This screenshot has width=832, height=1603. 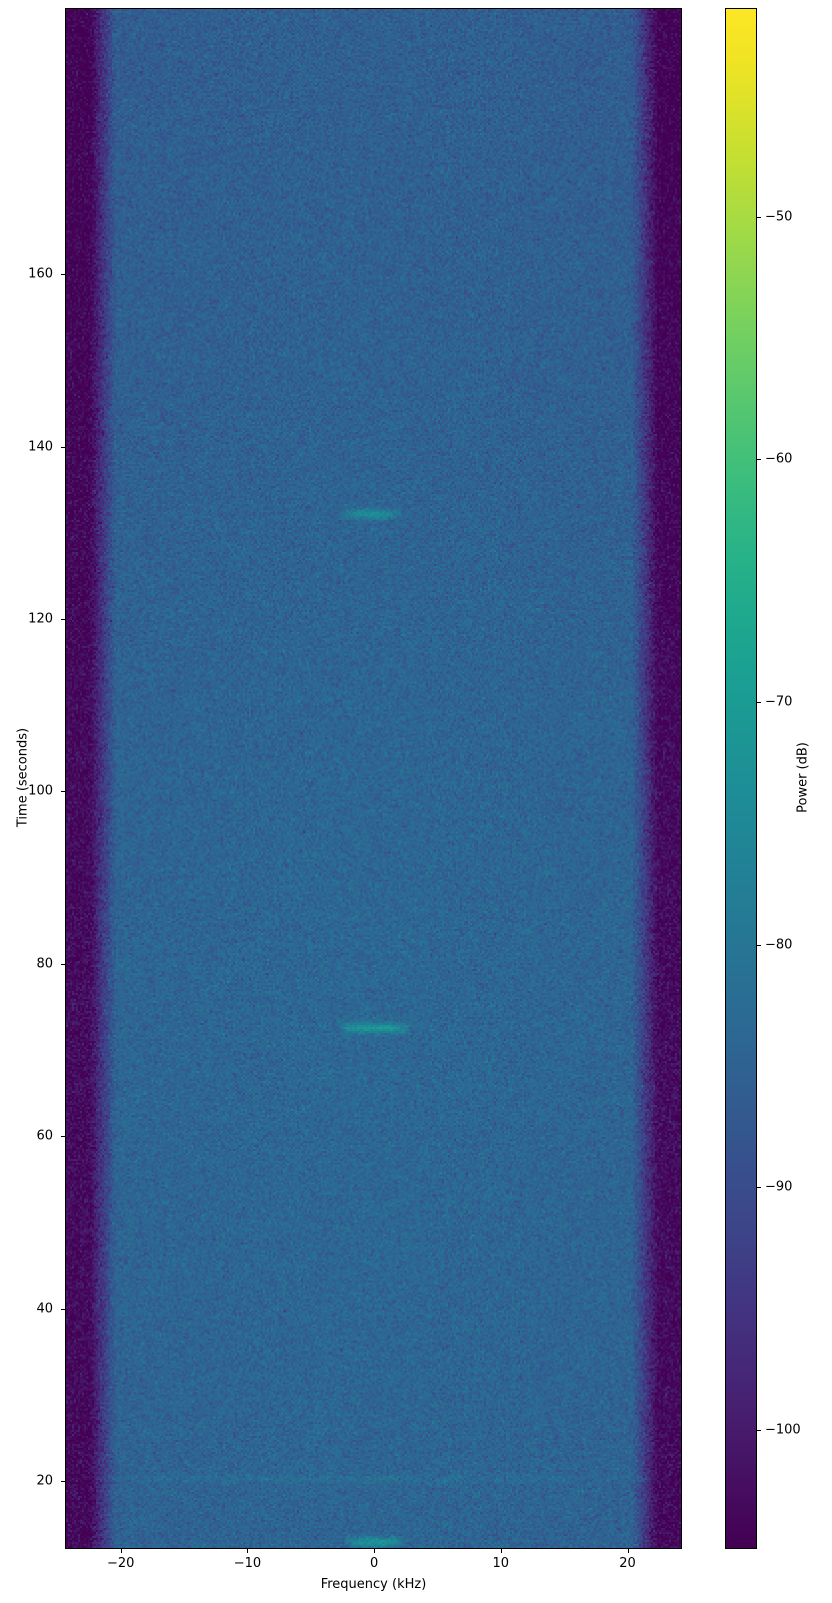 What do you see at coordinates (40, 274) in the screenshot?
I see `y-axis-tick-label: 160` at bounding box center [40, 274].